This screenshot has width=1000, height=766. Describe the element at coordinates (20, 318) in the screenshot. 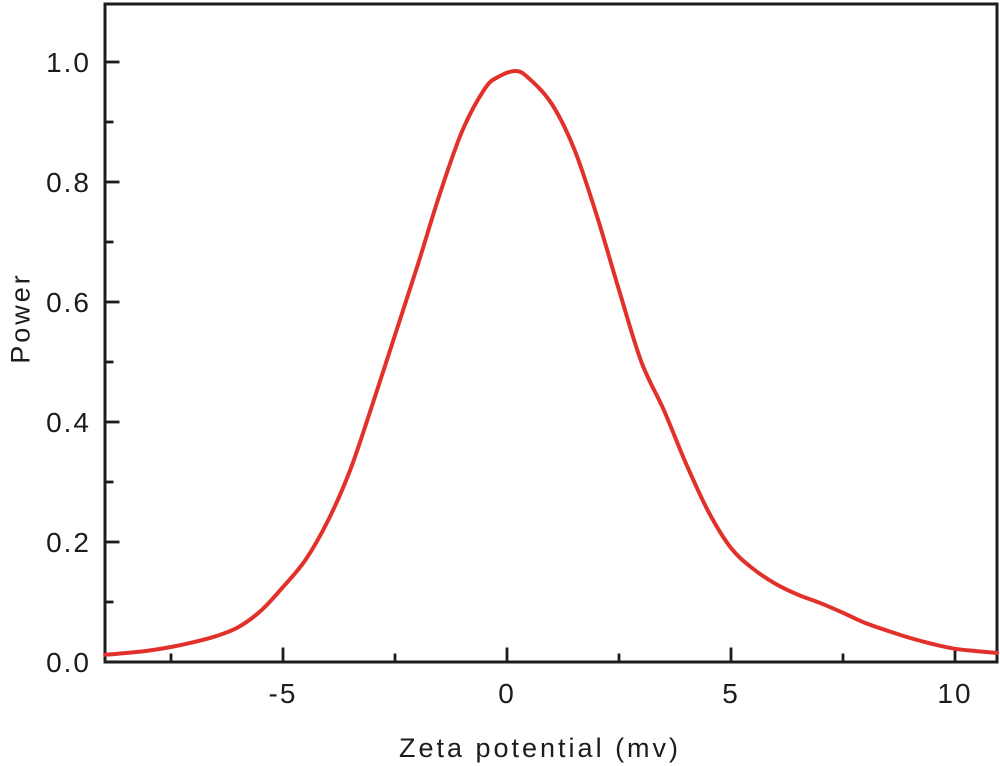

I see `y-axis-title: Power` at that location.